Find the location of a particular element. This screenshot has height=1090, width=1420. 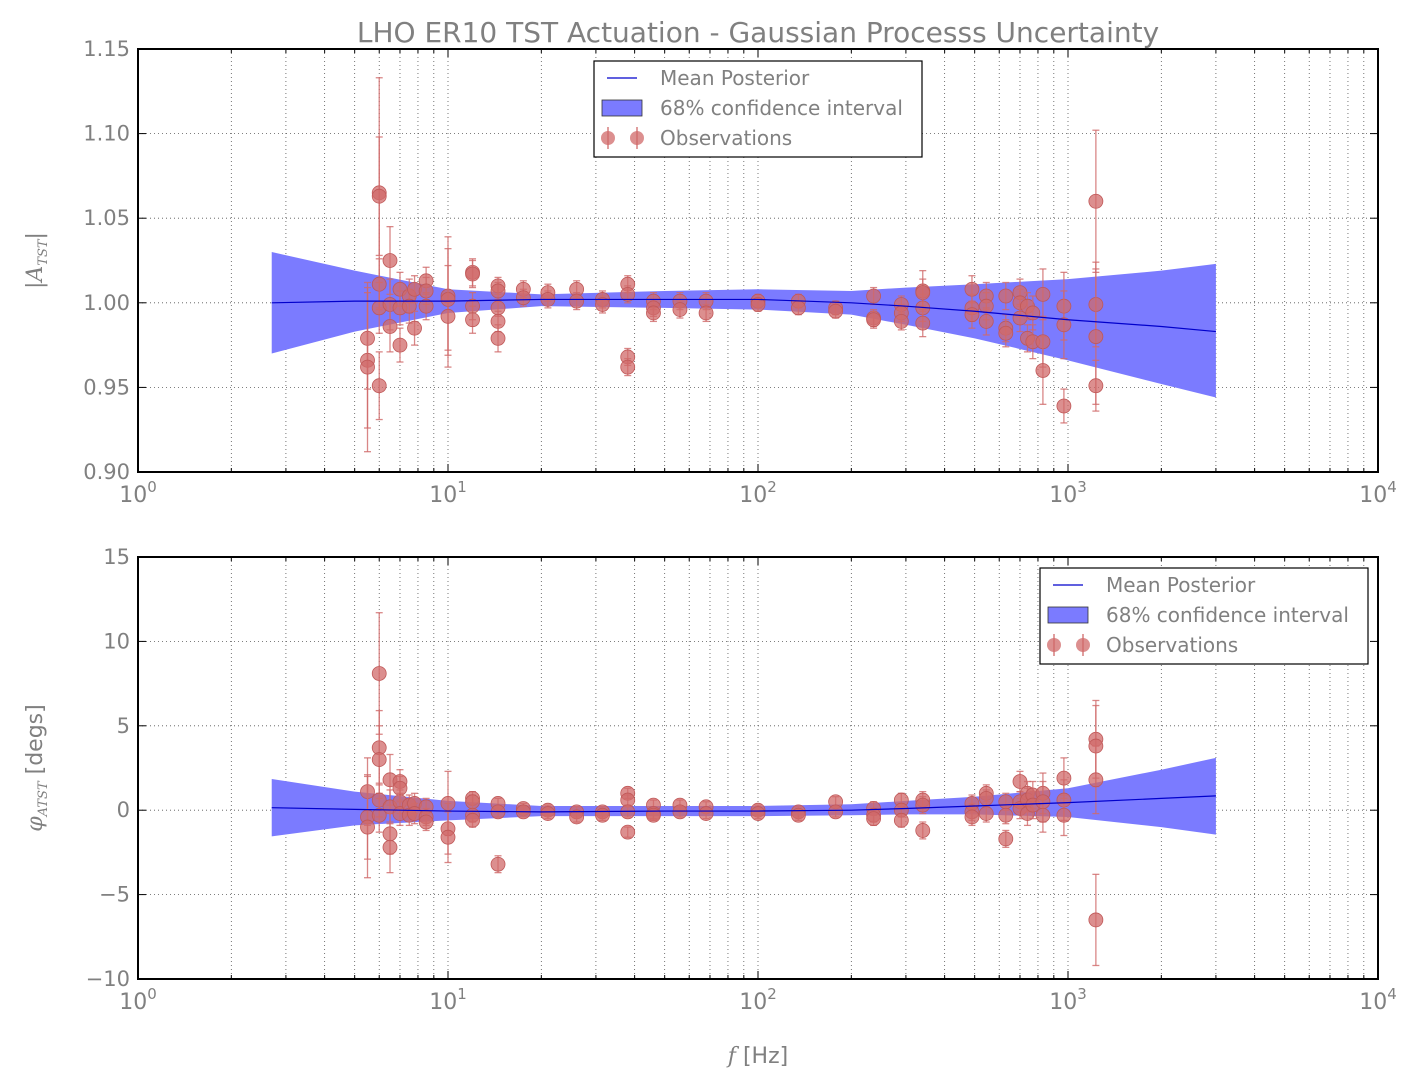

y-tick-label: 0 is located at coordinates (123, 810).